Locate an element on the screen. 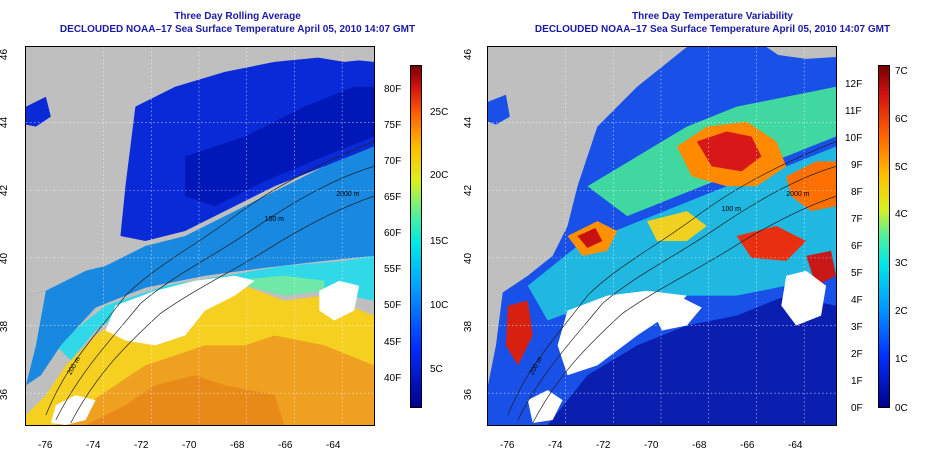 Image resolution: width=950 pixels, height=475 pixels. variability-y-tick: 36 is located at coordinates (469, 394).